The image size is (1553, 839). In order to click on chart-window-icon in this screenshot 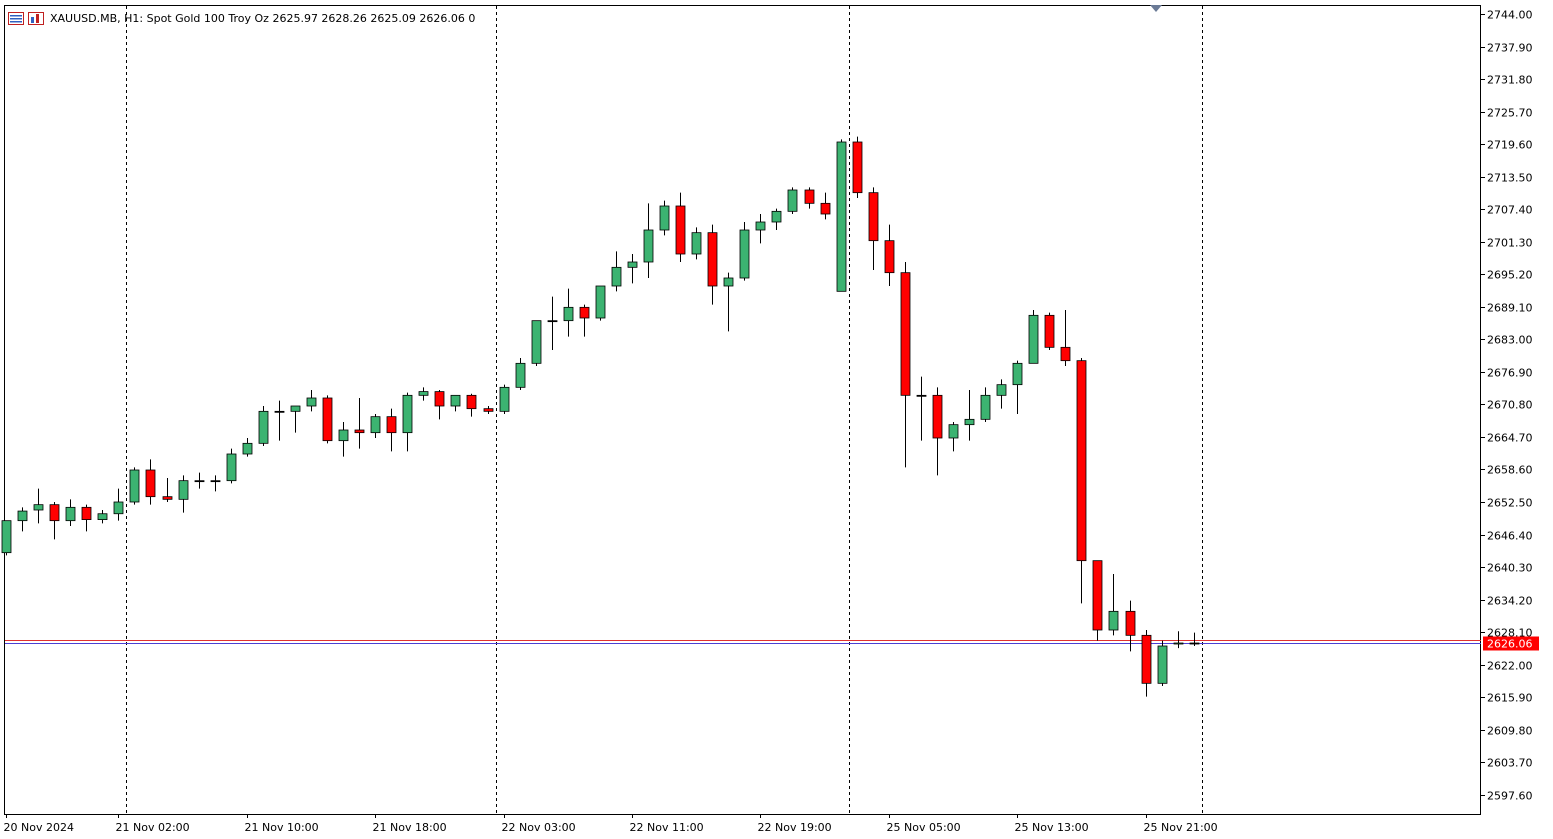, I will do `click(16, 18)`.